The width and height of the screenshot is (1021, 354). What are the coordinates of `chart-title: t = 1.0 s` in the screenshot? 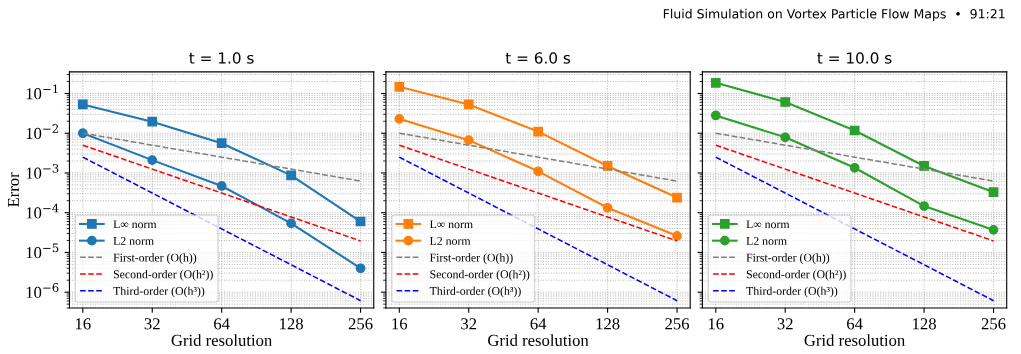 It's located at (221, 58).